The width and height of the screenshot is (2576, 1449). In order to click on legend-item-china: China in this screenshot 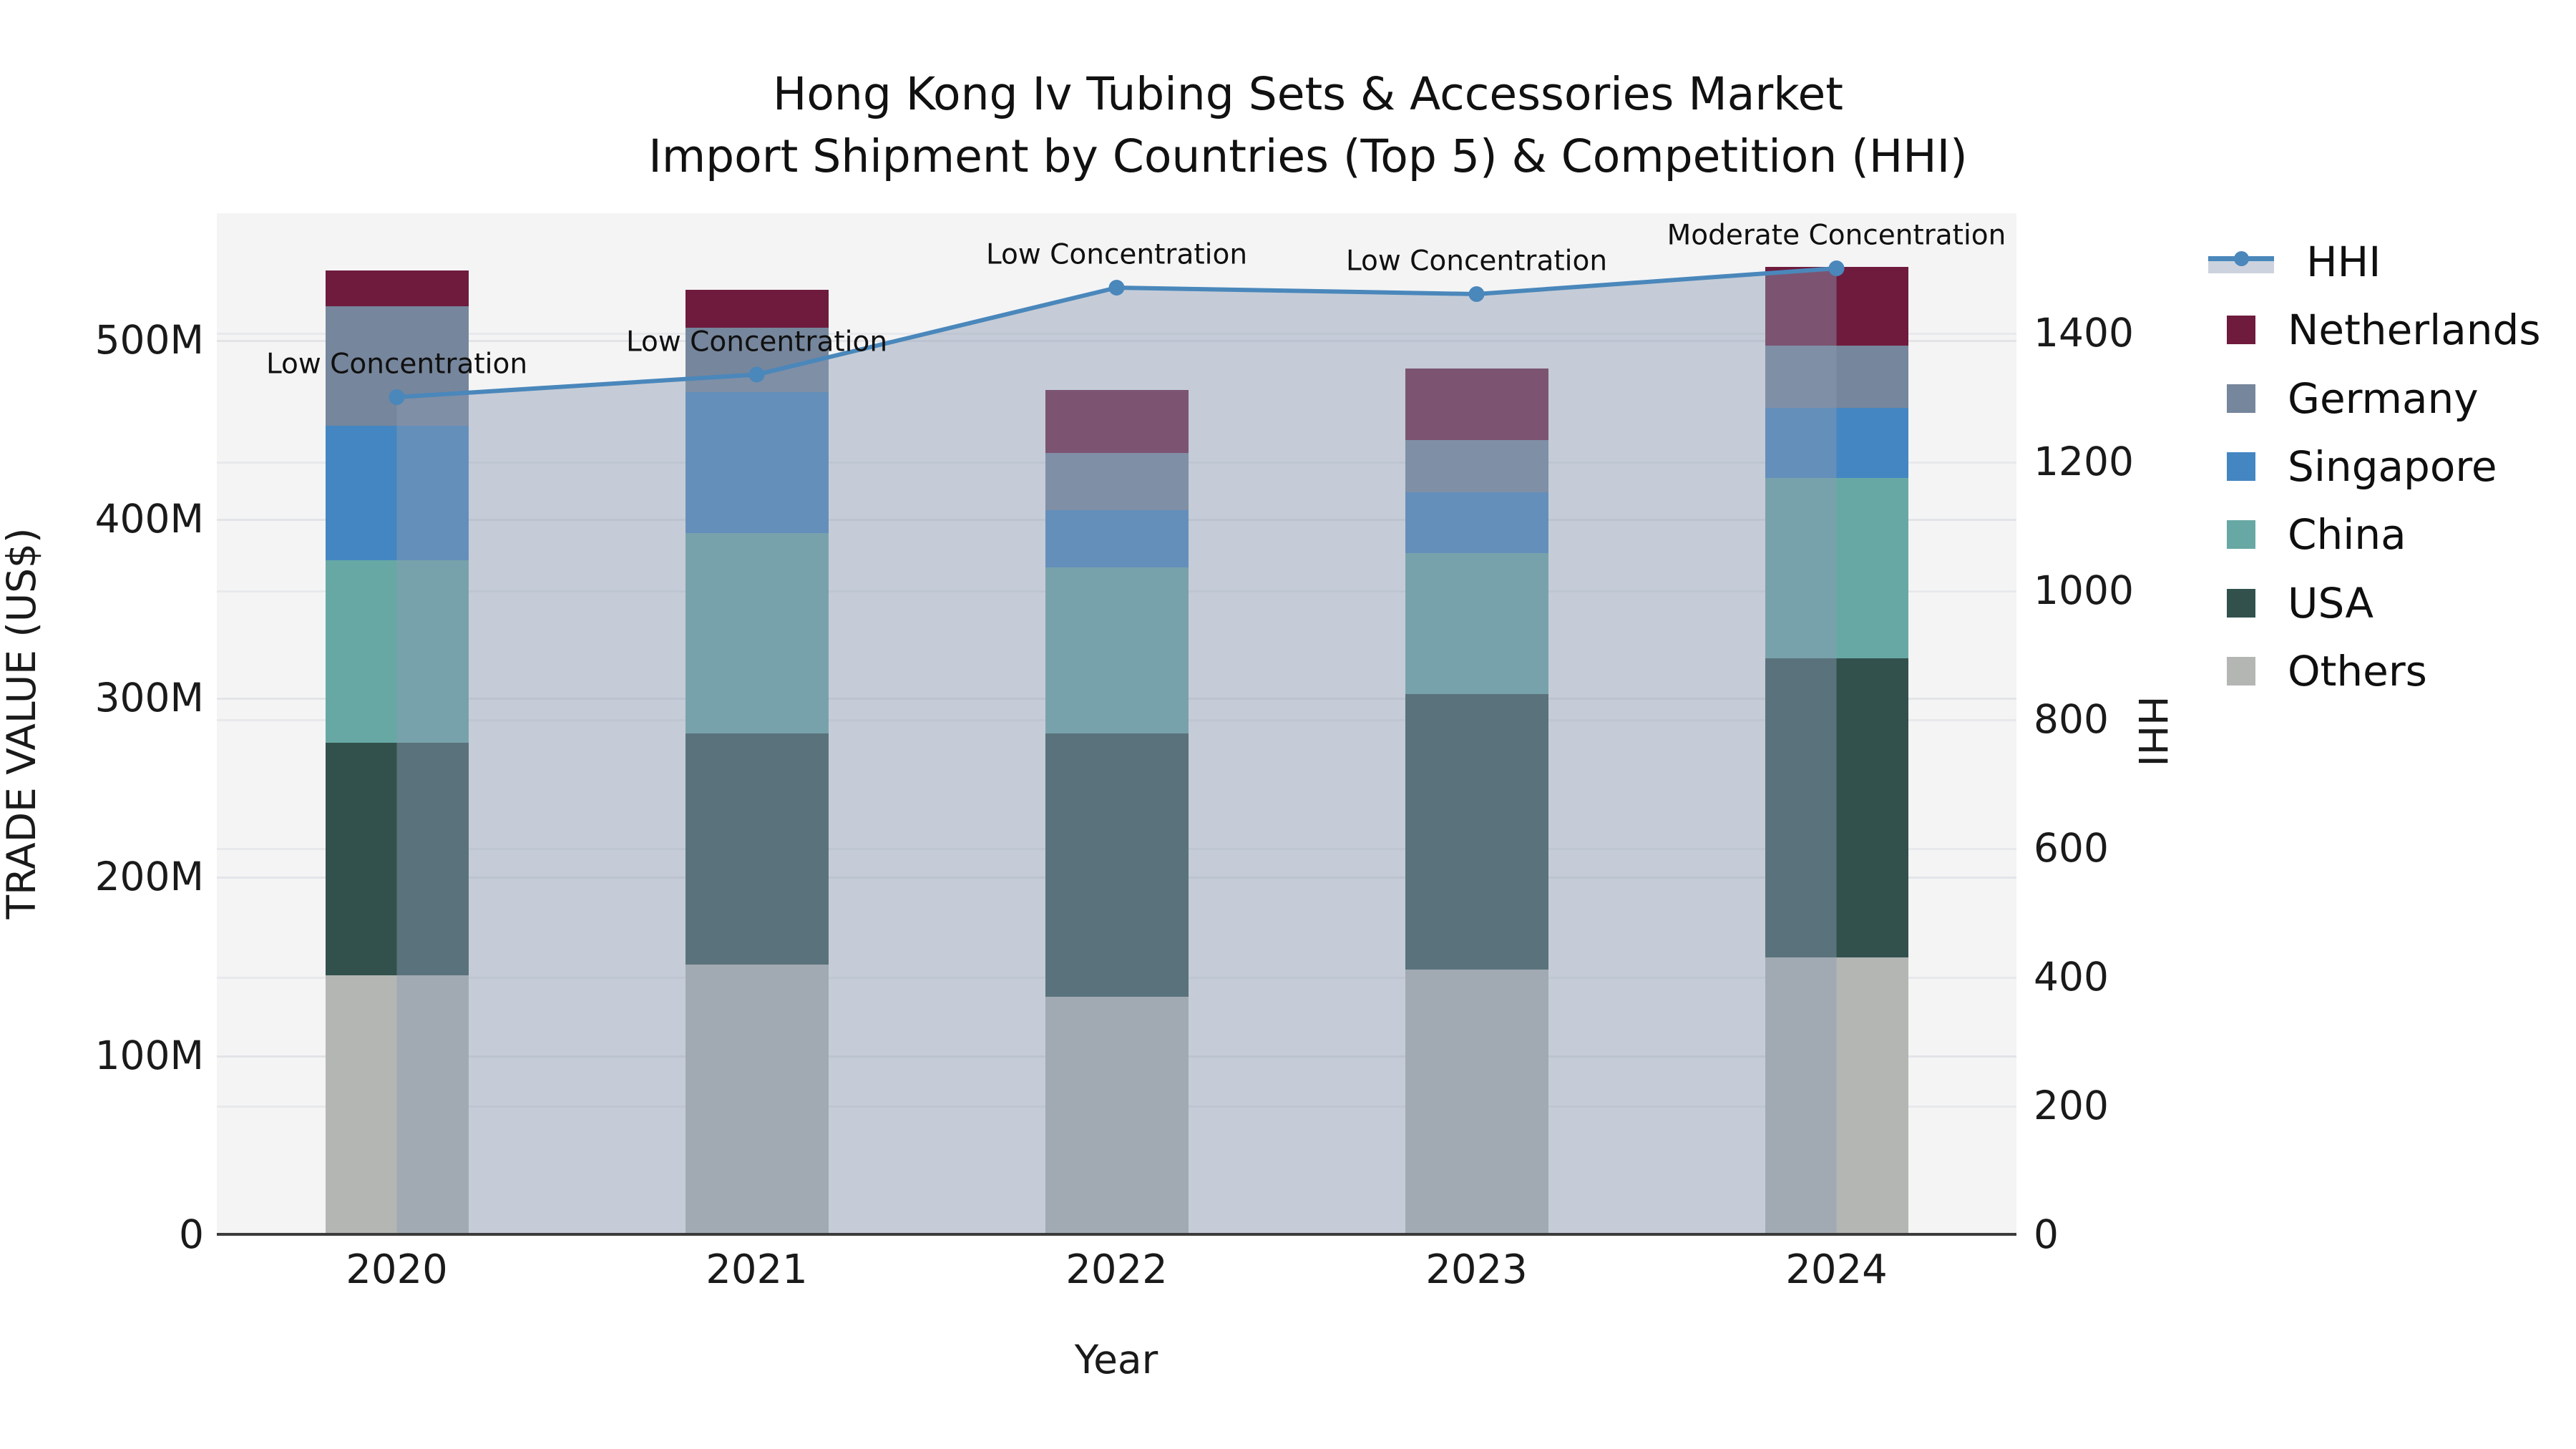, I will do `click(2307, 535)`.